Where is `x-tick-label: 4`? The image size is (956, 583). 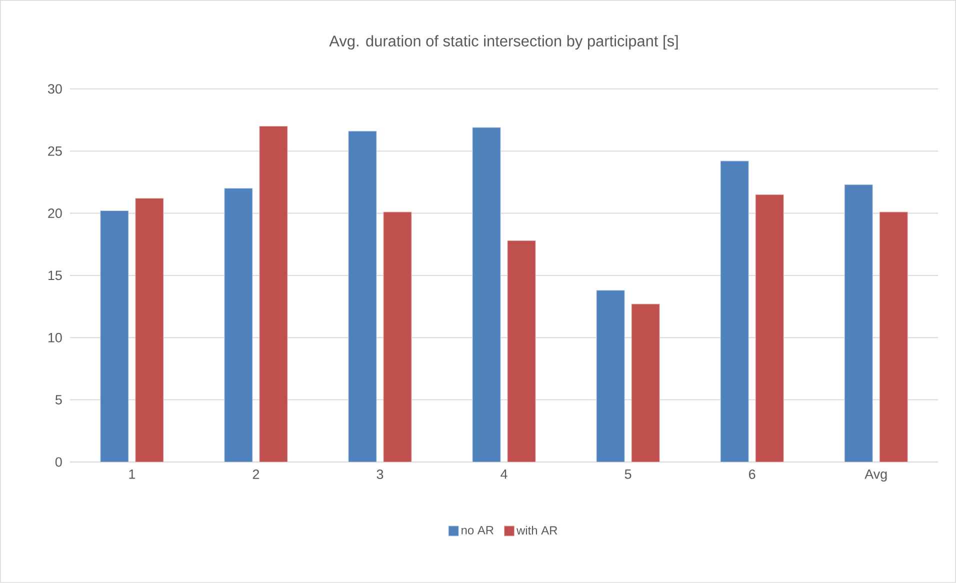 x-tick-label: 4 is located at coordinates (504, 474).